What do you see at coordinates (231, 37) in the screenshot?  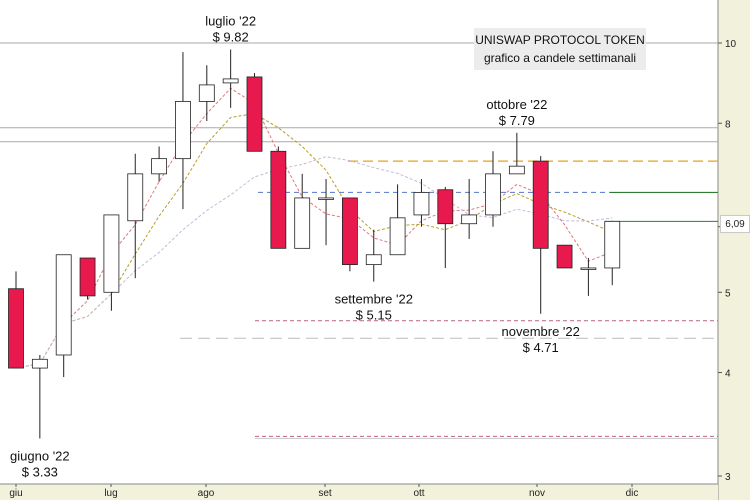 I see `annotation-price: $ 9.82` at bounding box center [231, 37].